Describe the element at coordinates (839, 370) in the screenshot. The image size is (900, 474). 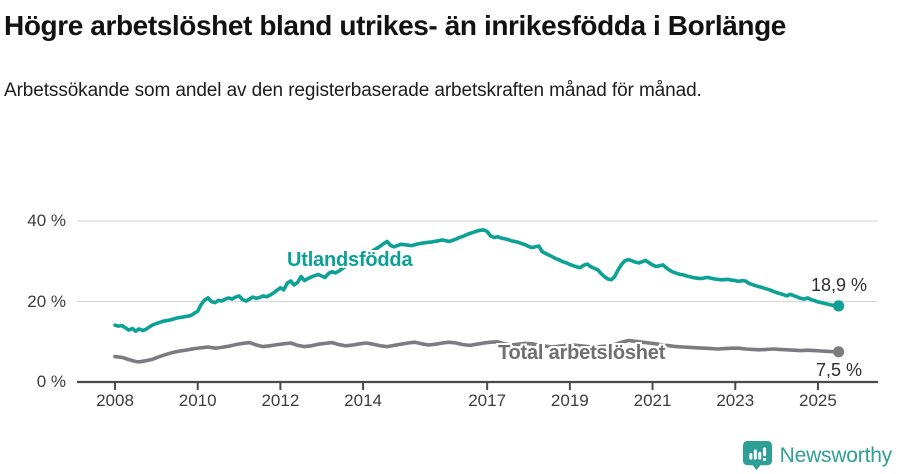
I see `end-value-label-total: 7,5 %` at that location.